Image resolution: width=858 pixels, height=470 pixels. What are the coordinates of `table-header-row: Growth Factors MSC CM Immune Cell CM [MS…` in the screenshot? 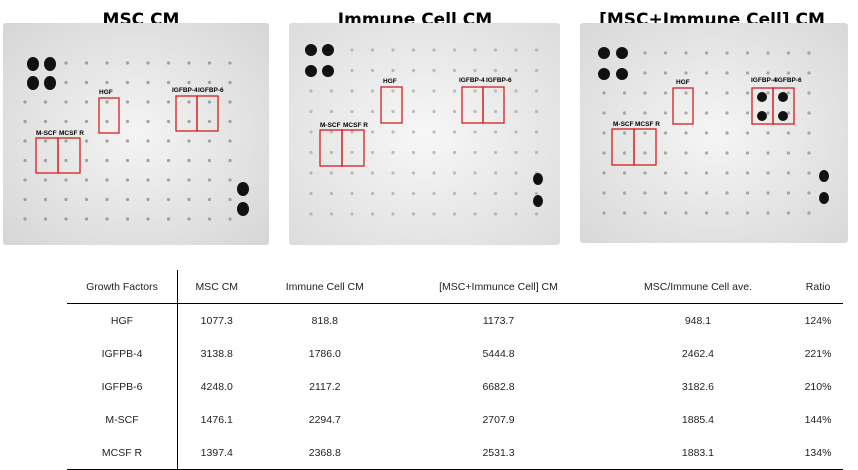 It's located at (455, 287).